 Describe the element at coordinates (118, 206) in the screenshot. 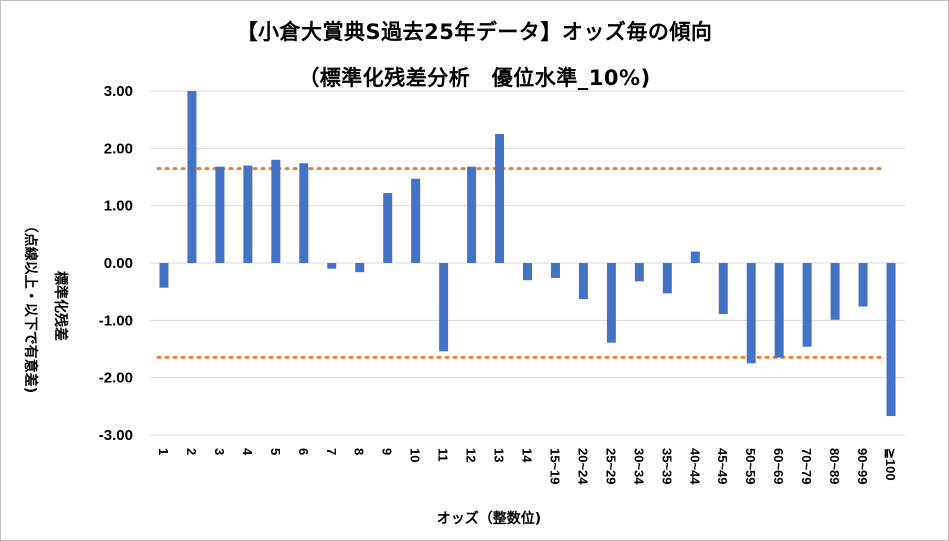

I see `y-tick-label: 1.00` at that location.